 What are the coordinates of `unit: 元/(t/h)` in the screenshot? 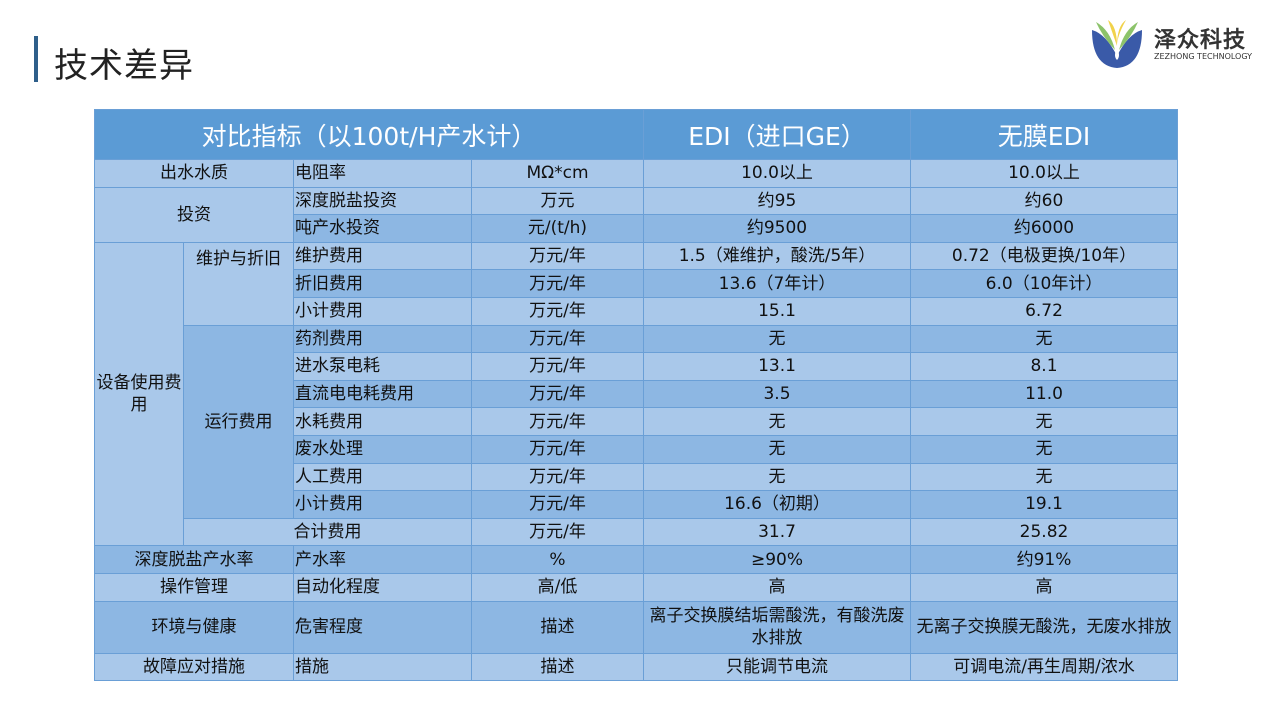 It's located at (557, 228).